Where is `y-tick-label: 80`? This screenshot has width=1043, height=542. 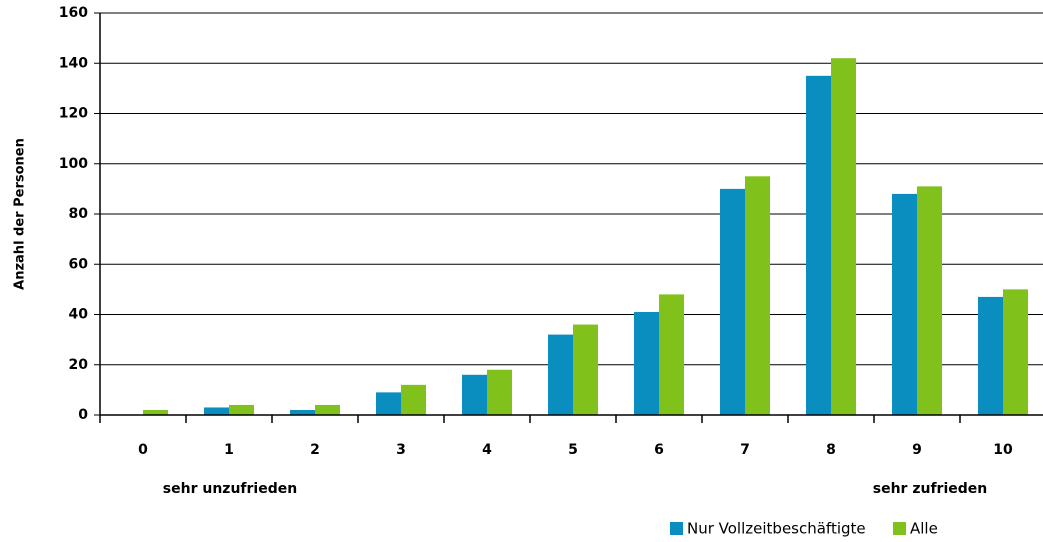 y-tick-label: 80 is located at coordinates (79, 214).